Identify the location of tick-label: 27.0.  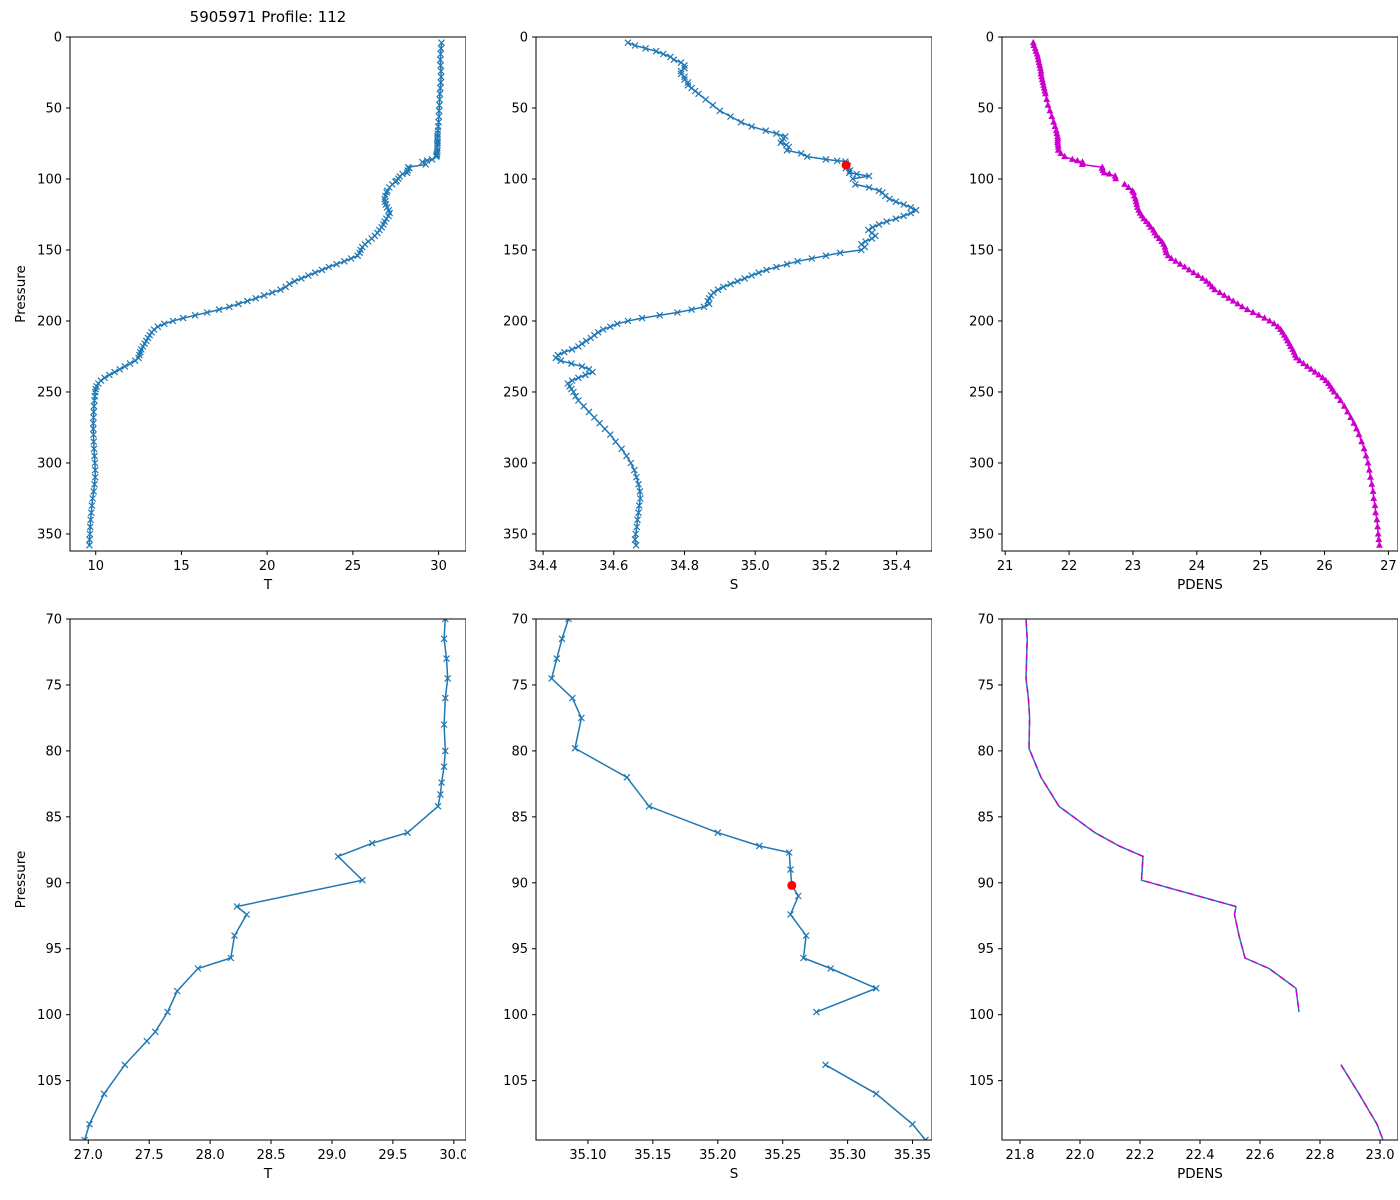
(88, 1155).